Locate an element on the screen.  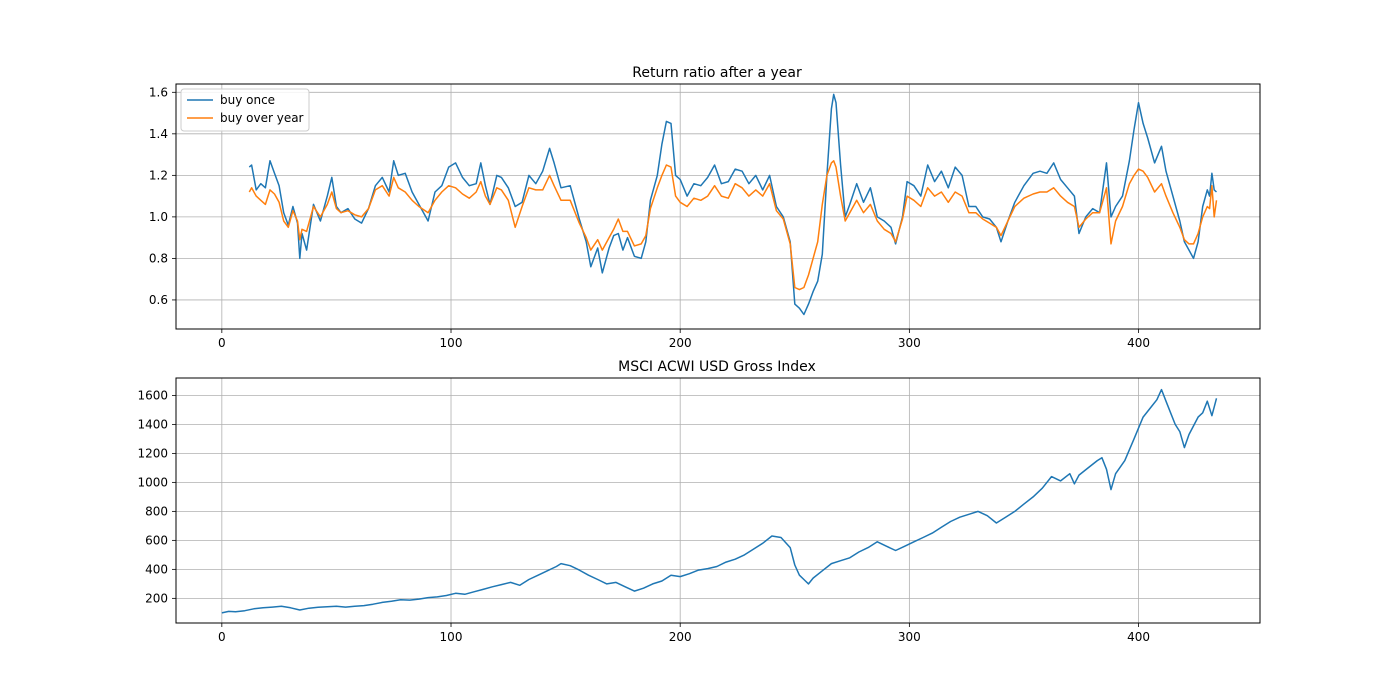
chart-title: Return ratio after a year is located at coordinates (717, 73).